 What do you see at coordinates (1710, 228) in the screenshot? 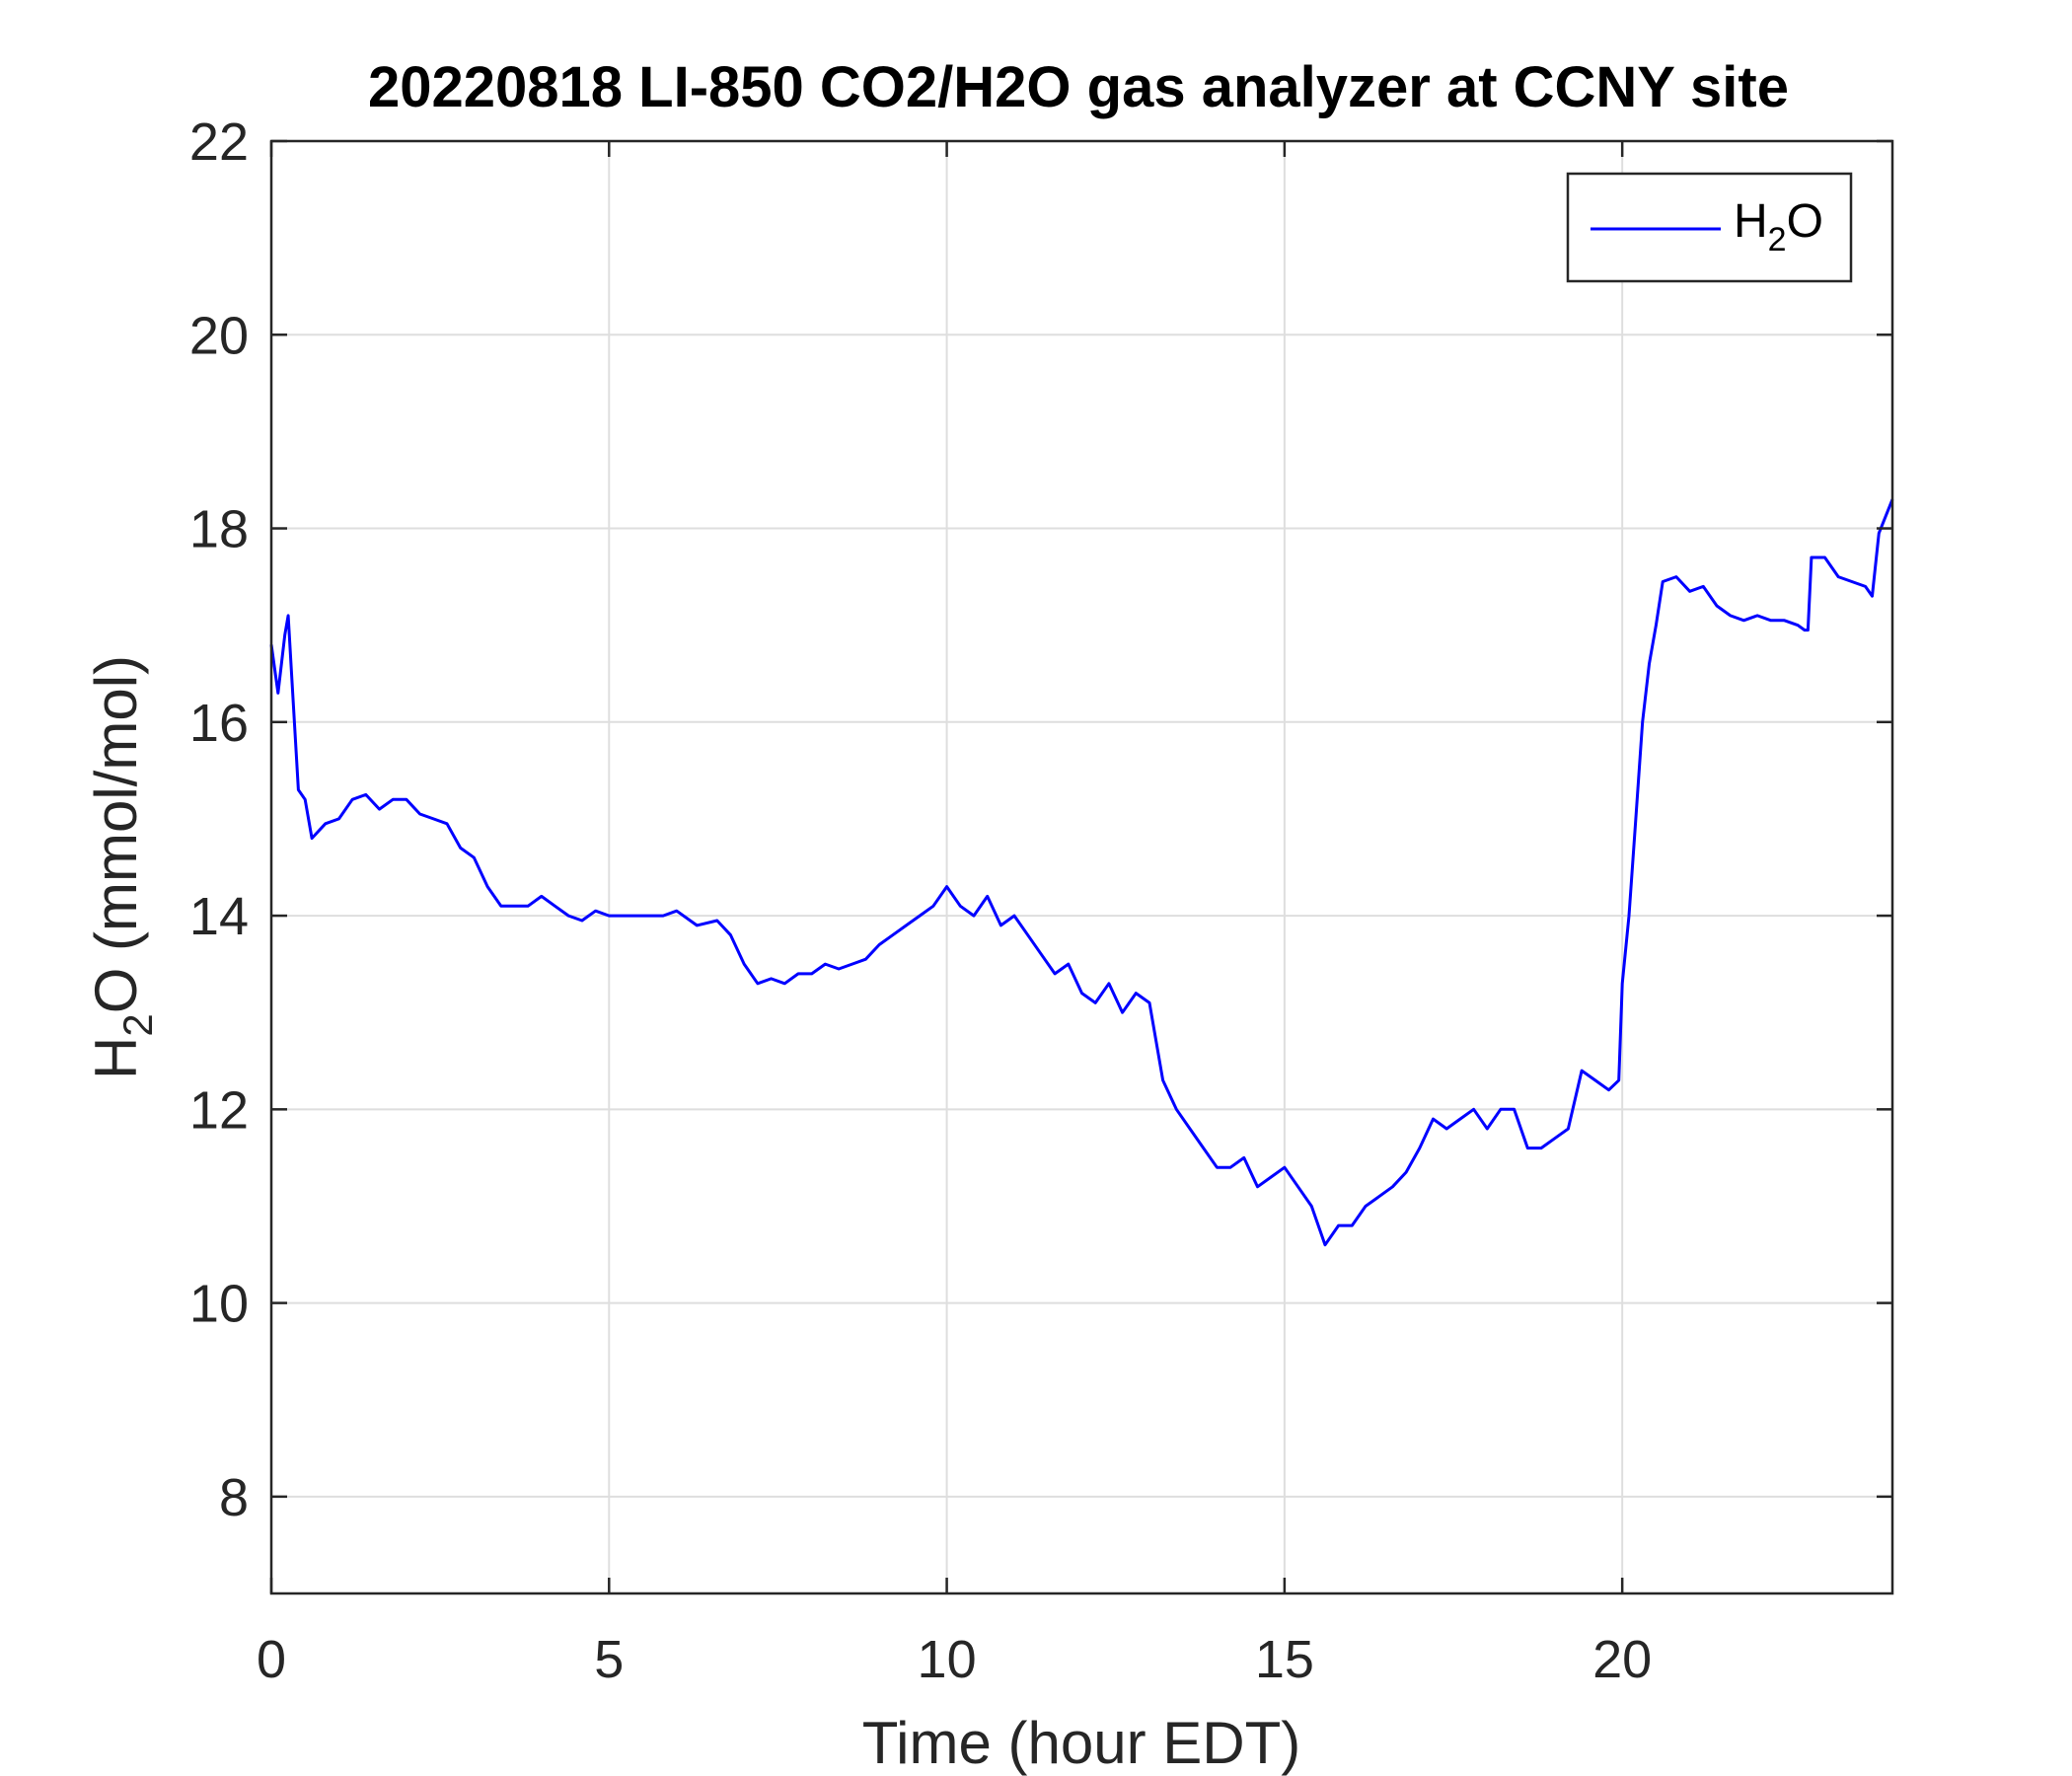
I see `legend: H2O` at bounding box center [1710, 228].